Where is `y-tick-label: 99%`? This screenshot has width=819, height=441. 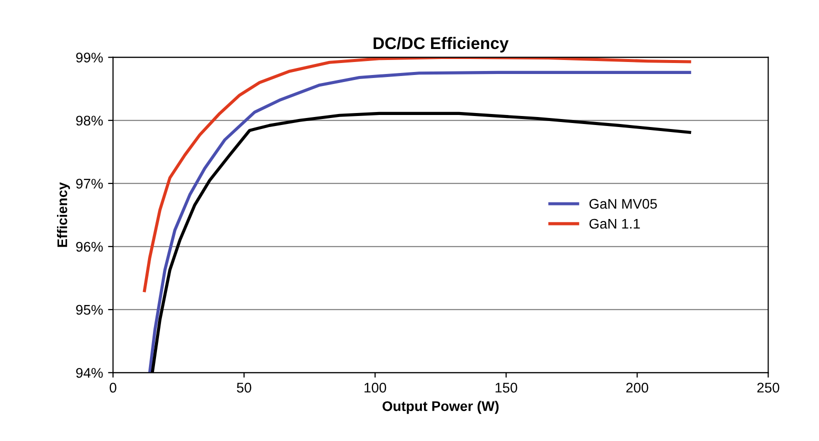 y-tick-label: 99% is located at coordinates (89, 57).